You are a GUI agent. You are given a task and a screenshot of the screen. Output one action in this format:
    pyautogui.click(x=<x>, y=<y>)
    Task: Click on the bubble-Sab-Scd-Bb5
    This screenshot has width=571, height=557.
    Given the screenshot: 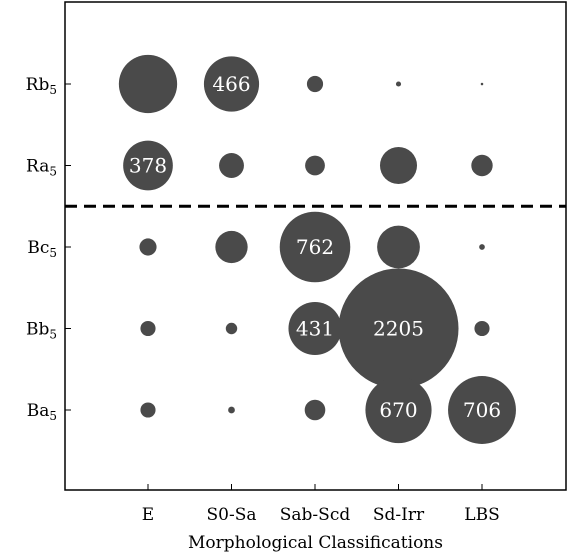 What is the action you would take?
    pyautogui.click(x=315, y=328)
    